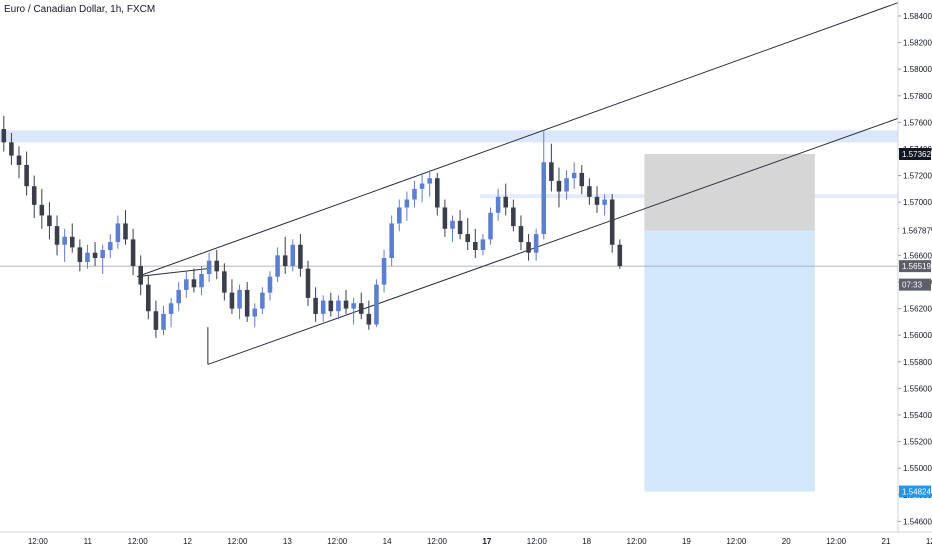 The height and width of the screenshot is (550, 932). Describe the element at coordinates (917, 122) in the screenshot. I see `price-tick-label: 1.57600` at that location.